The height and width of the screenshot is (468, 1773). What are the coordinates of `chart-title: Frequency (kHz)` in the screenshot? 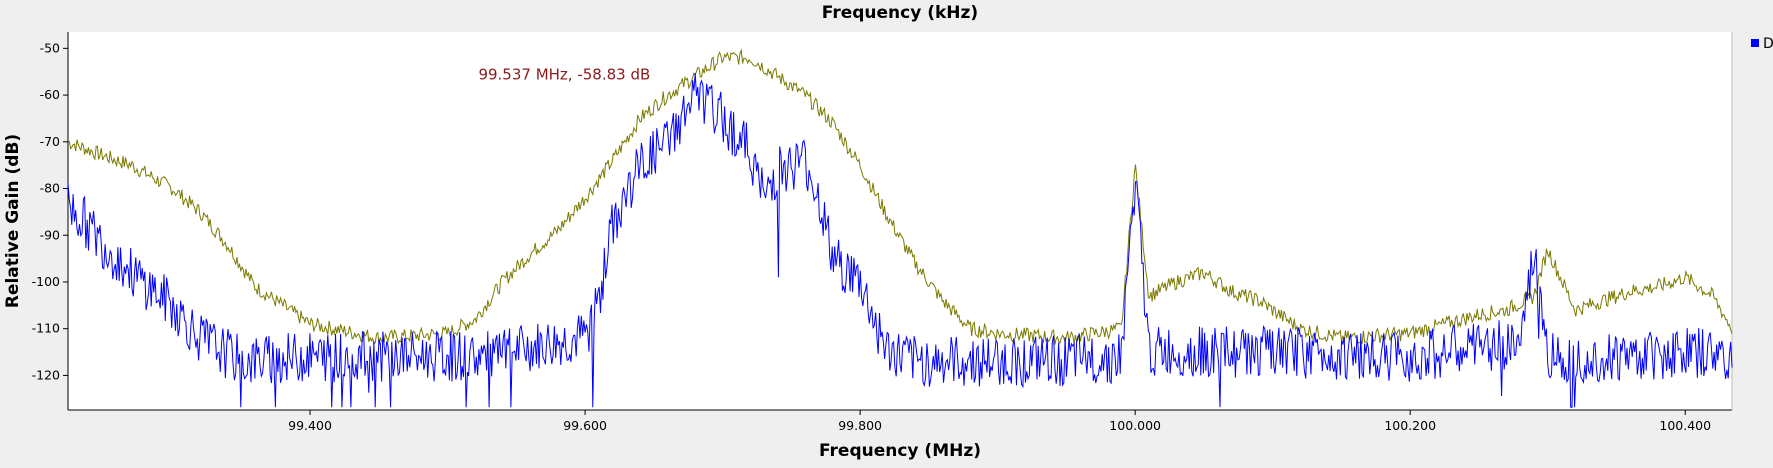 It's located at (900, 13).